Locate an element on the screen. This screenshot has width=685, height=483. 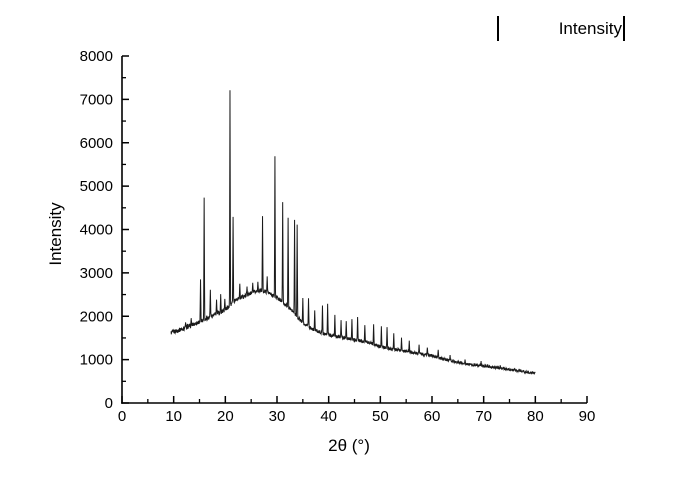
x-tick-label: 30 is located at coordinates (277, 416).